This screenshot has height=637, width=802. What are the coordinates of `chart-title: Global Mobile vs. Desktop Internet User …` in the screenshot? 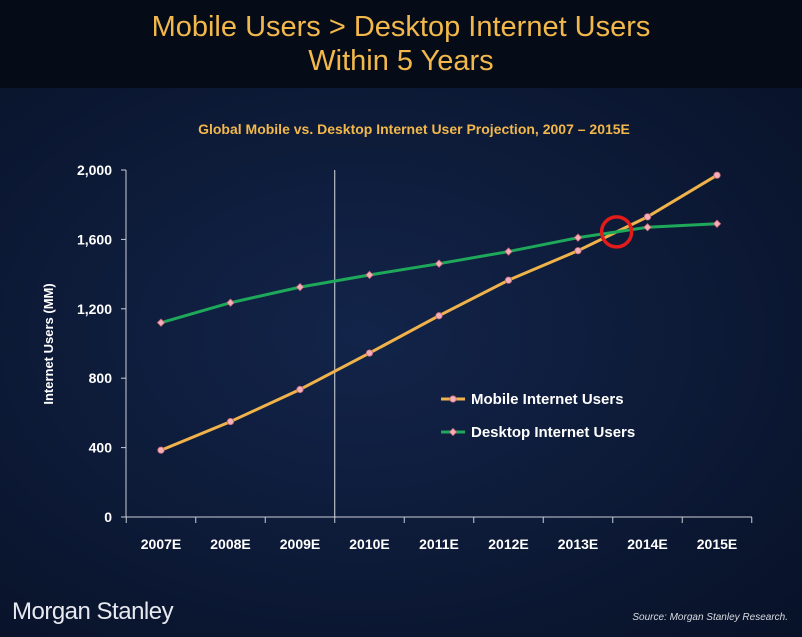 It's located at (414, 129).